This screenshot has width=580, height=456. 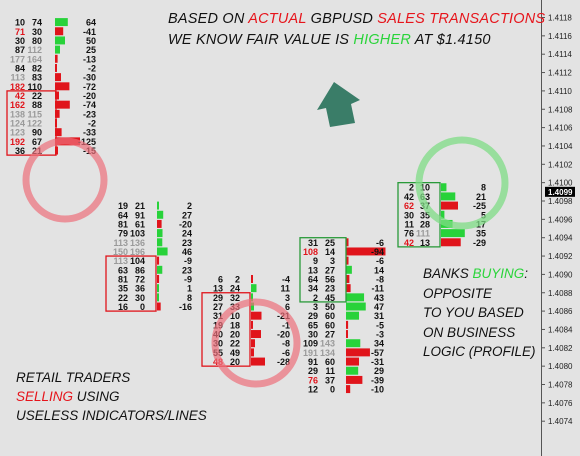 I want to click on headline-actual: ACTUAL, so click(x=277, y=19).